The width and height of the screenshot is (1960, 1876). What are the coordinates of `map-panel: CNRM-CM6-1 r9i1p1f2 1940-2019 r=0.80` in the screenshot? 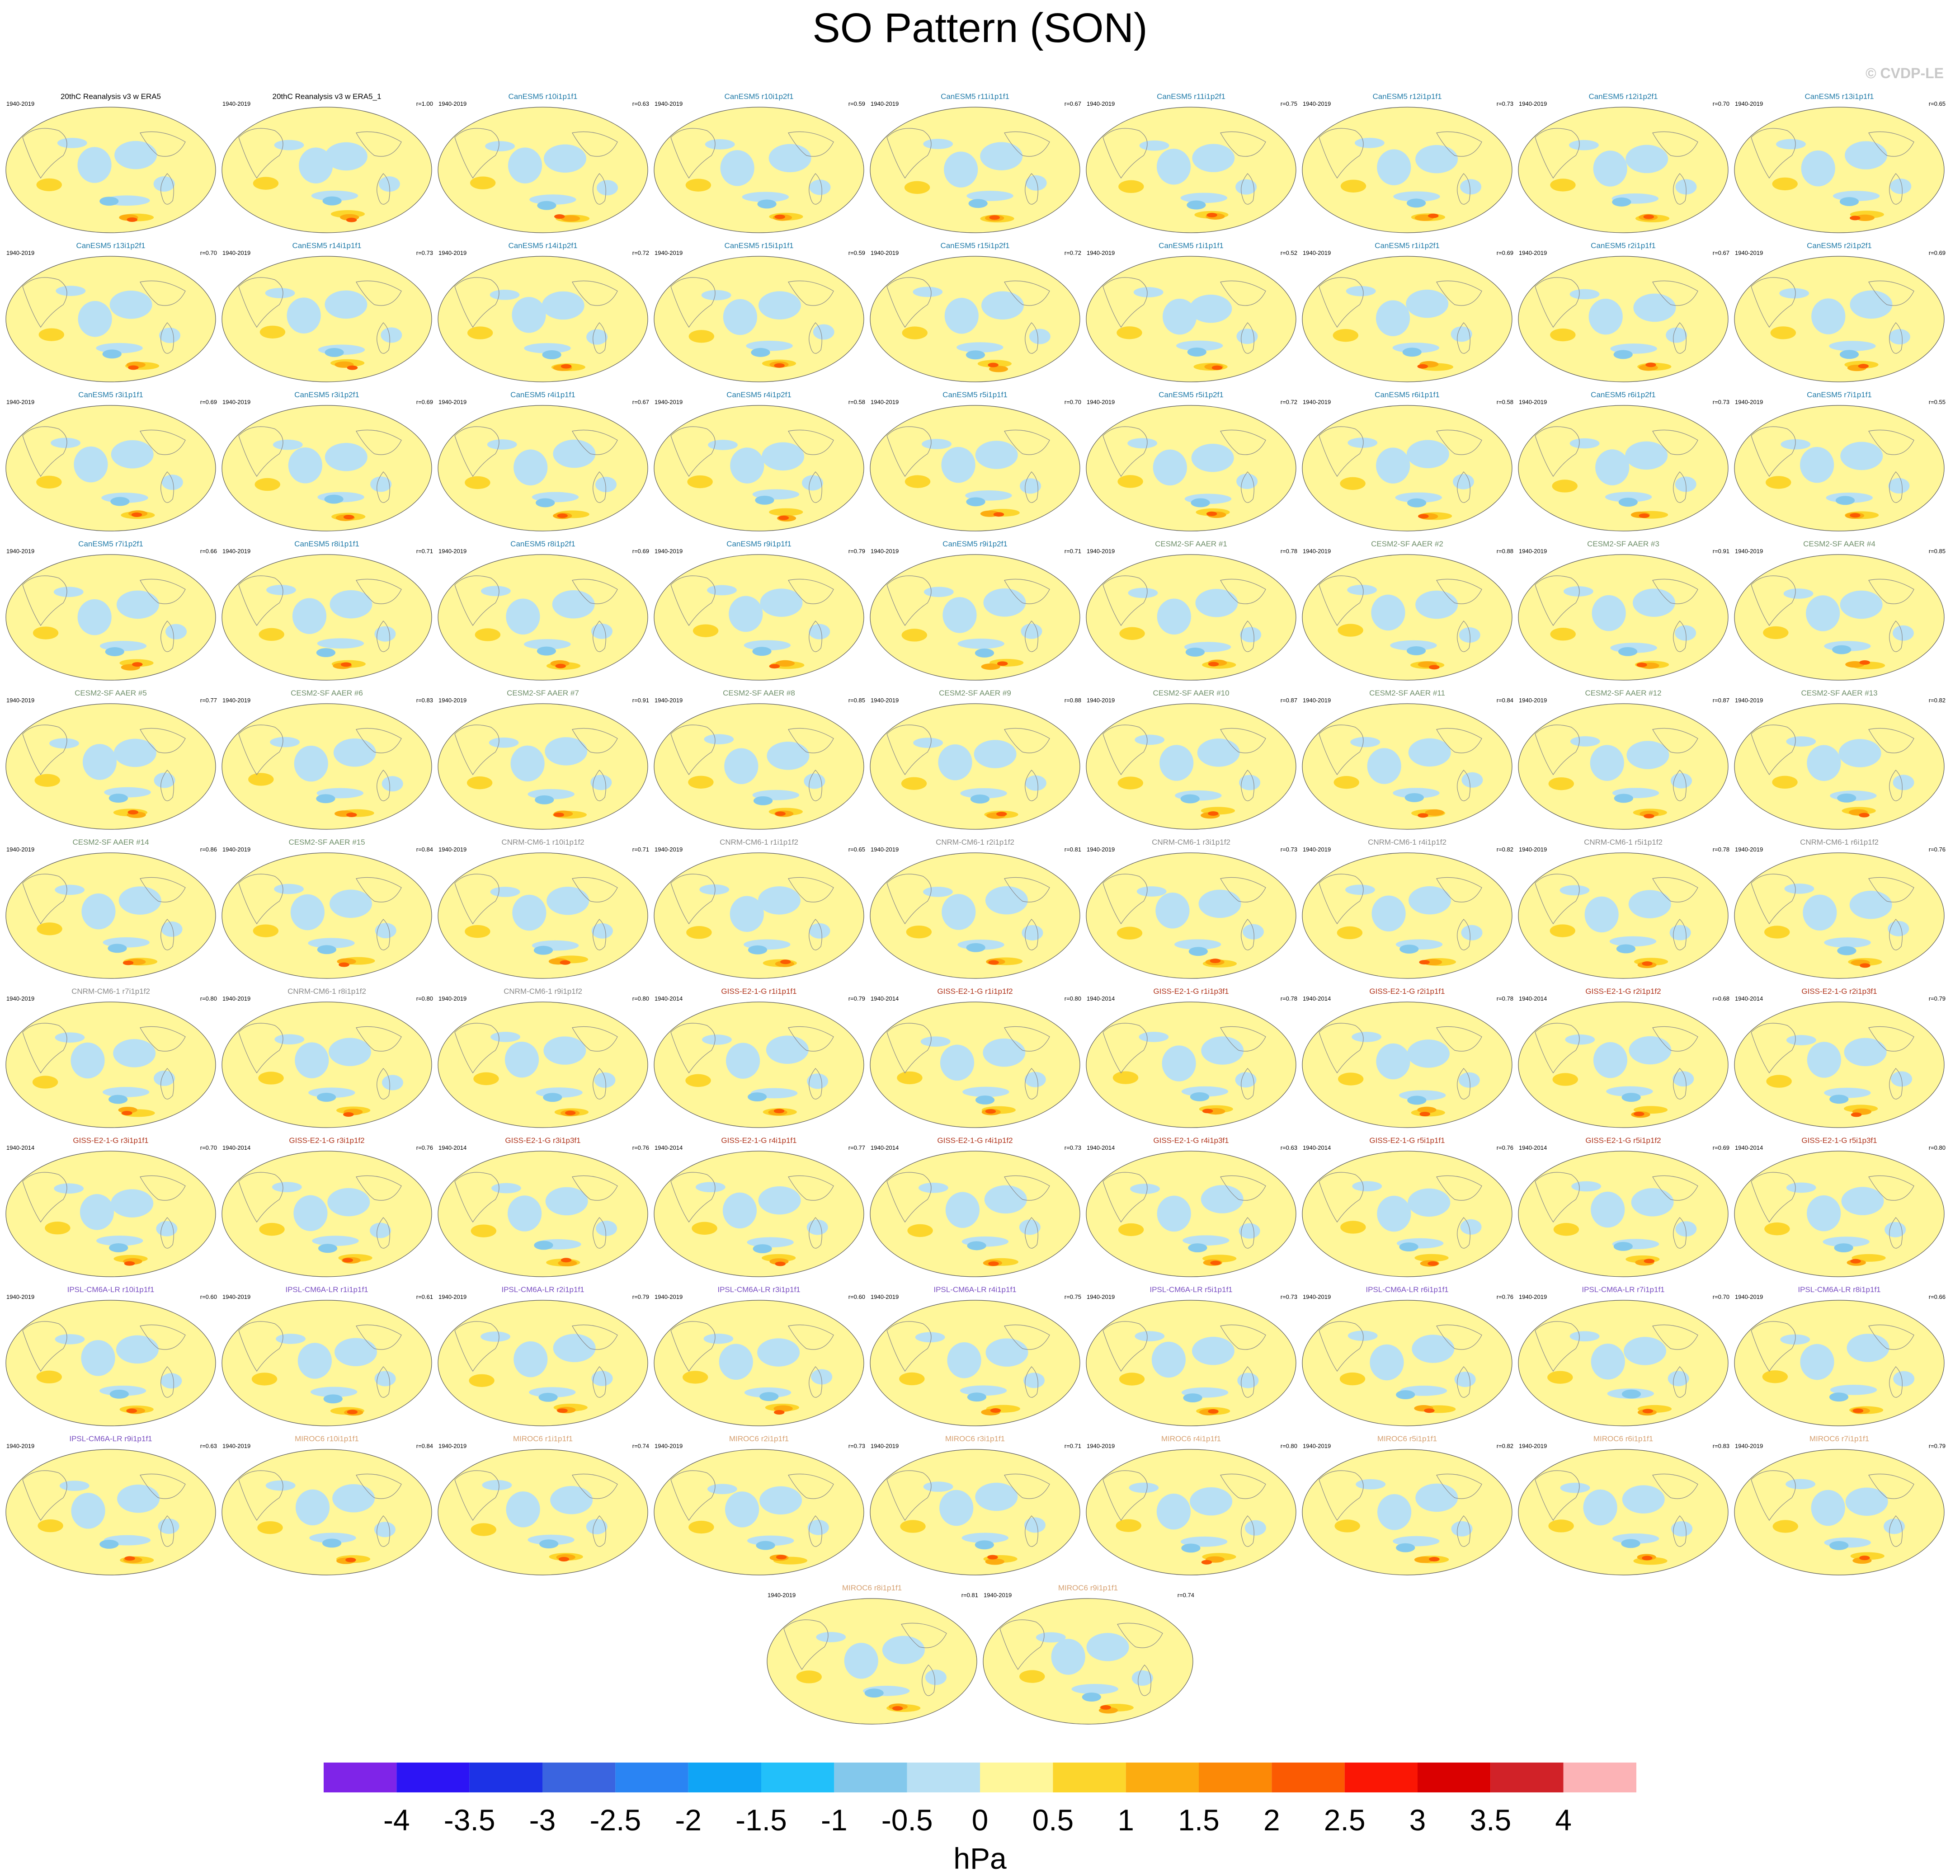 It's located at (543, 1057).